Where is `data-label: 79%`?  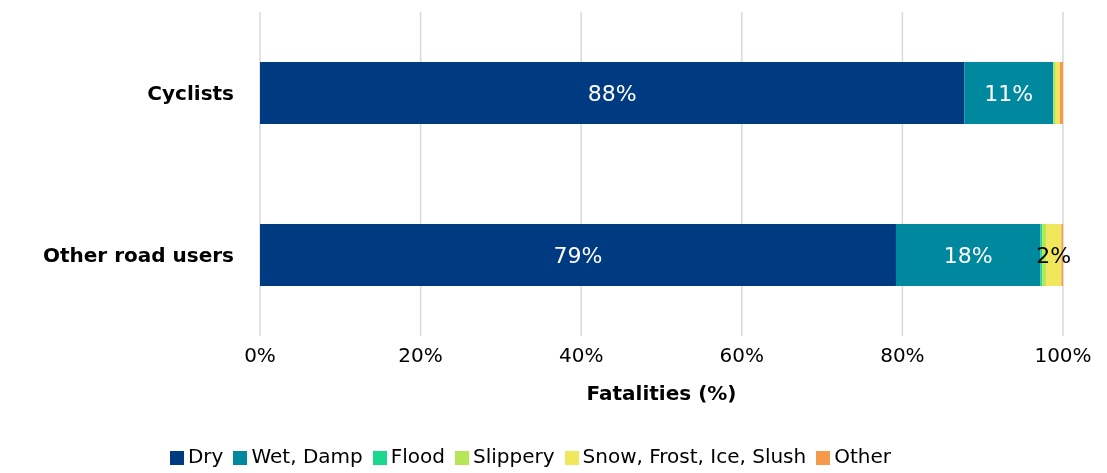
data-label: 79% is located at coordinates (578, 255).